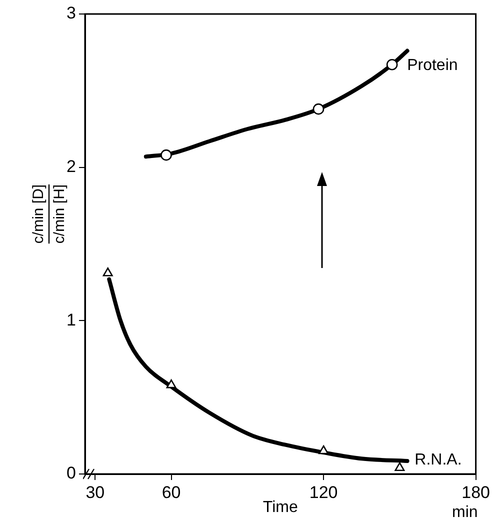 The height and width of the screenshot is (521, 493). Describe the element at coordinates (280, 507) in the screenshot. I see `x-axis-title: Time` at that location.